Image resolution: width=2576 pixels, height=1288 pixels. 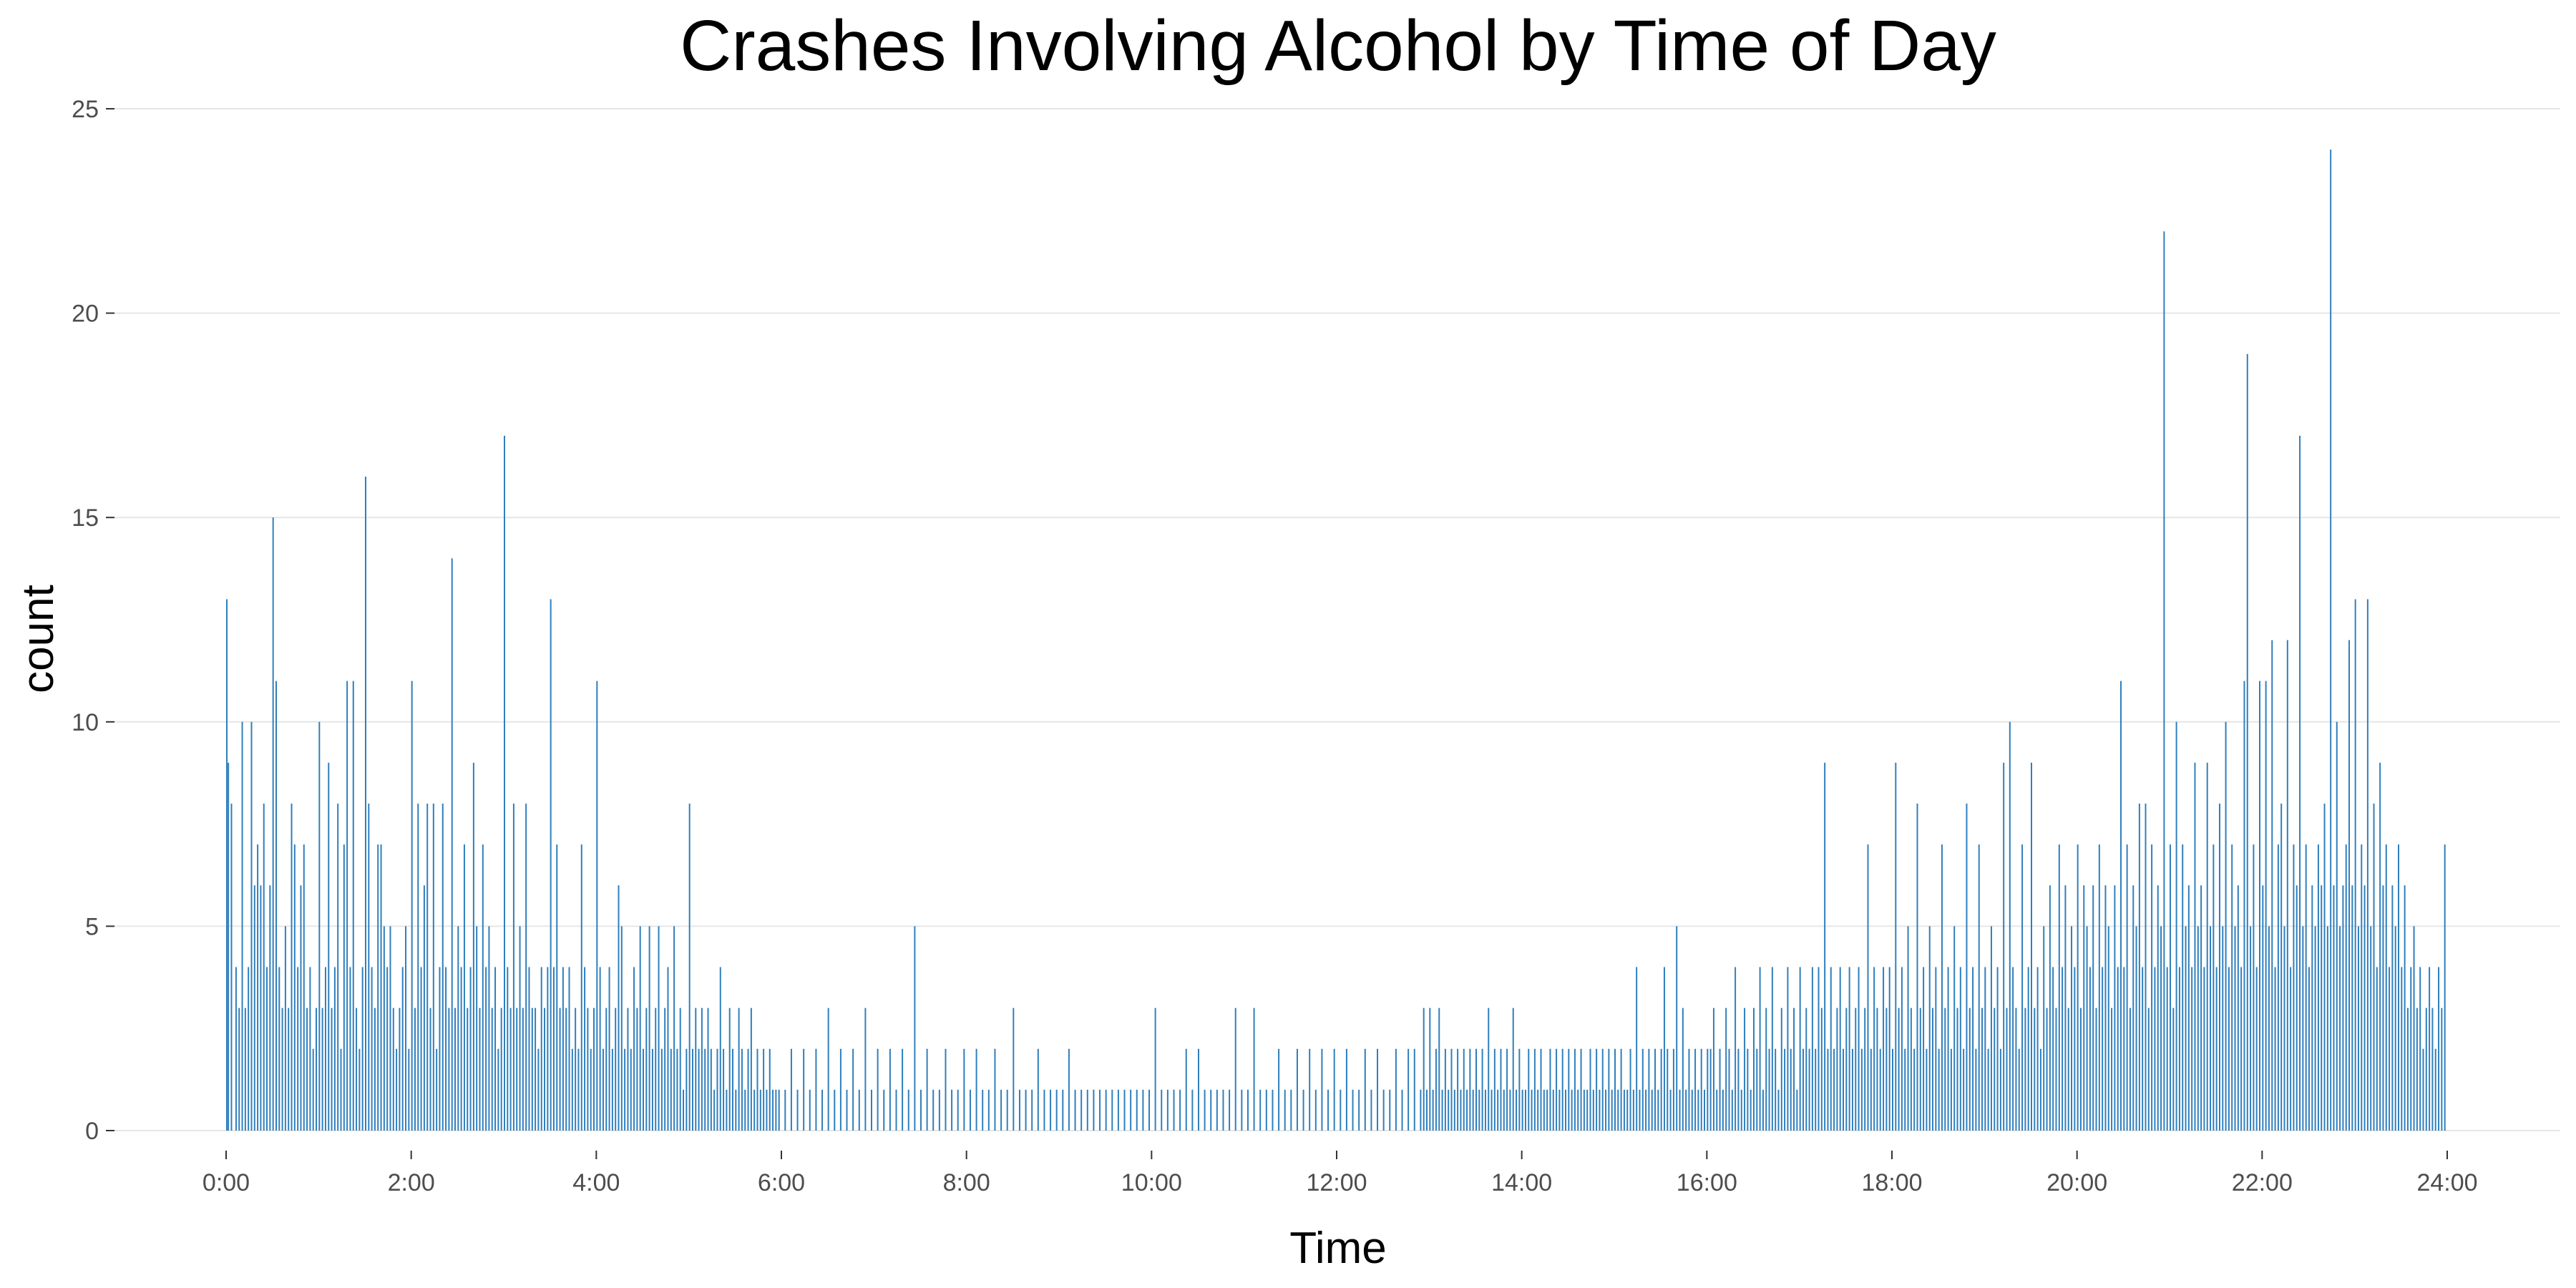 What do you see at coordinates (92, 1131) in the screenshot?
I see `y-tick-label: 0` at bounding box center [92, 1131].